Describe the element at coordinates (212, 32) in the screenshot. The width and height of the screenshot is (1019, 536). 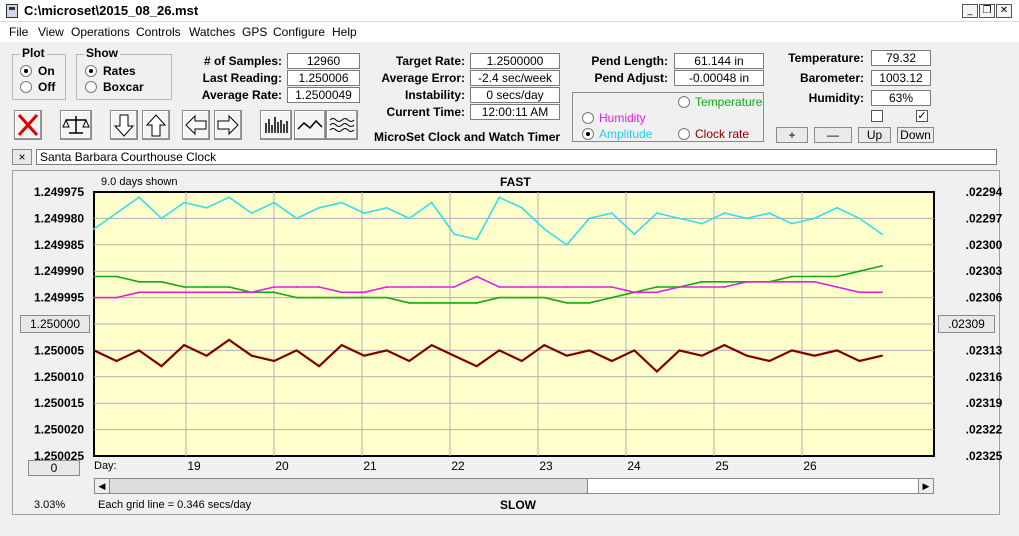
I see `menu-watches: Watches` at that location.